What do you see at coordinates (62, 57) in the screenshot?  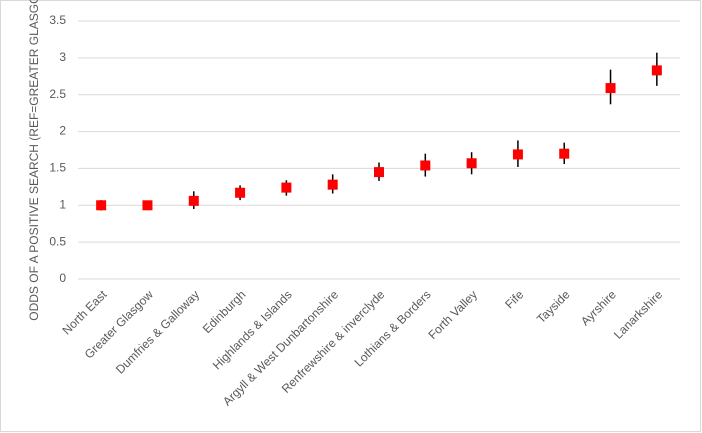 I see `y-tick-label: 3` at bounding box center [62, 57].